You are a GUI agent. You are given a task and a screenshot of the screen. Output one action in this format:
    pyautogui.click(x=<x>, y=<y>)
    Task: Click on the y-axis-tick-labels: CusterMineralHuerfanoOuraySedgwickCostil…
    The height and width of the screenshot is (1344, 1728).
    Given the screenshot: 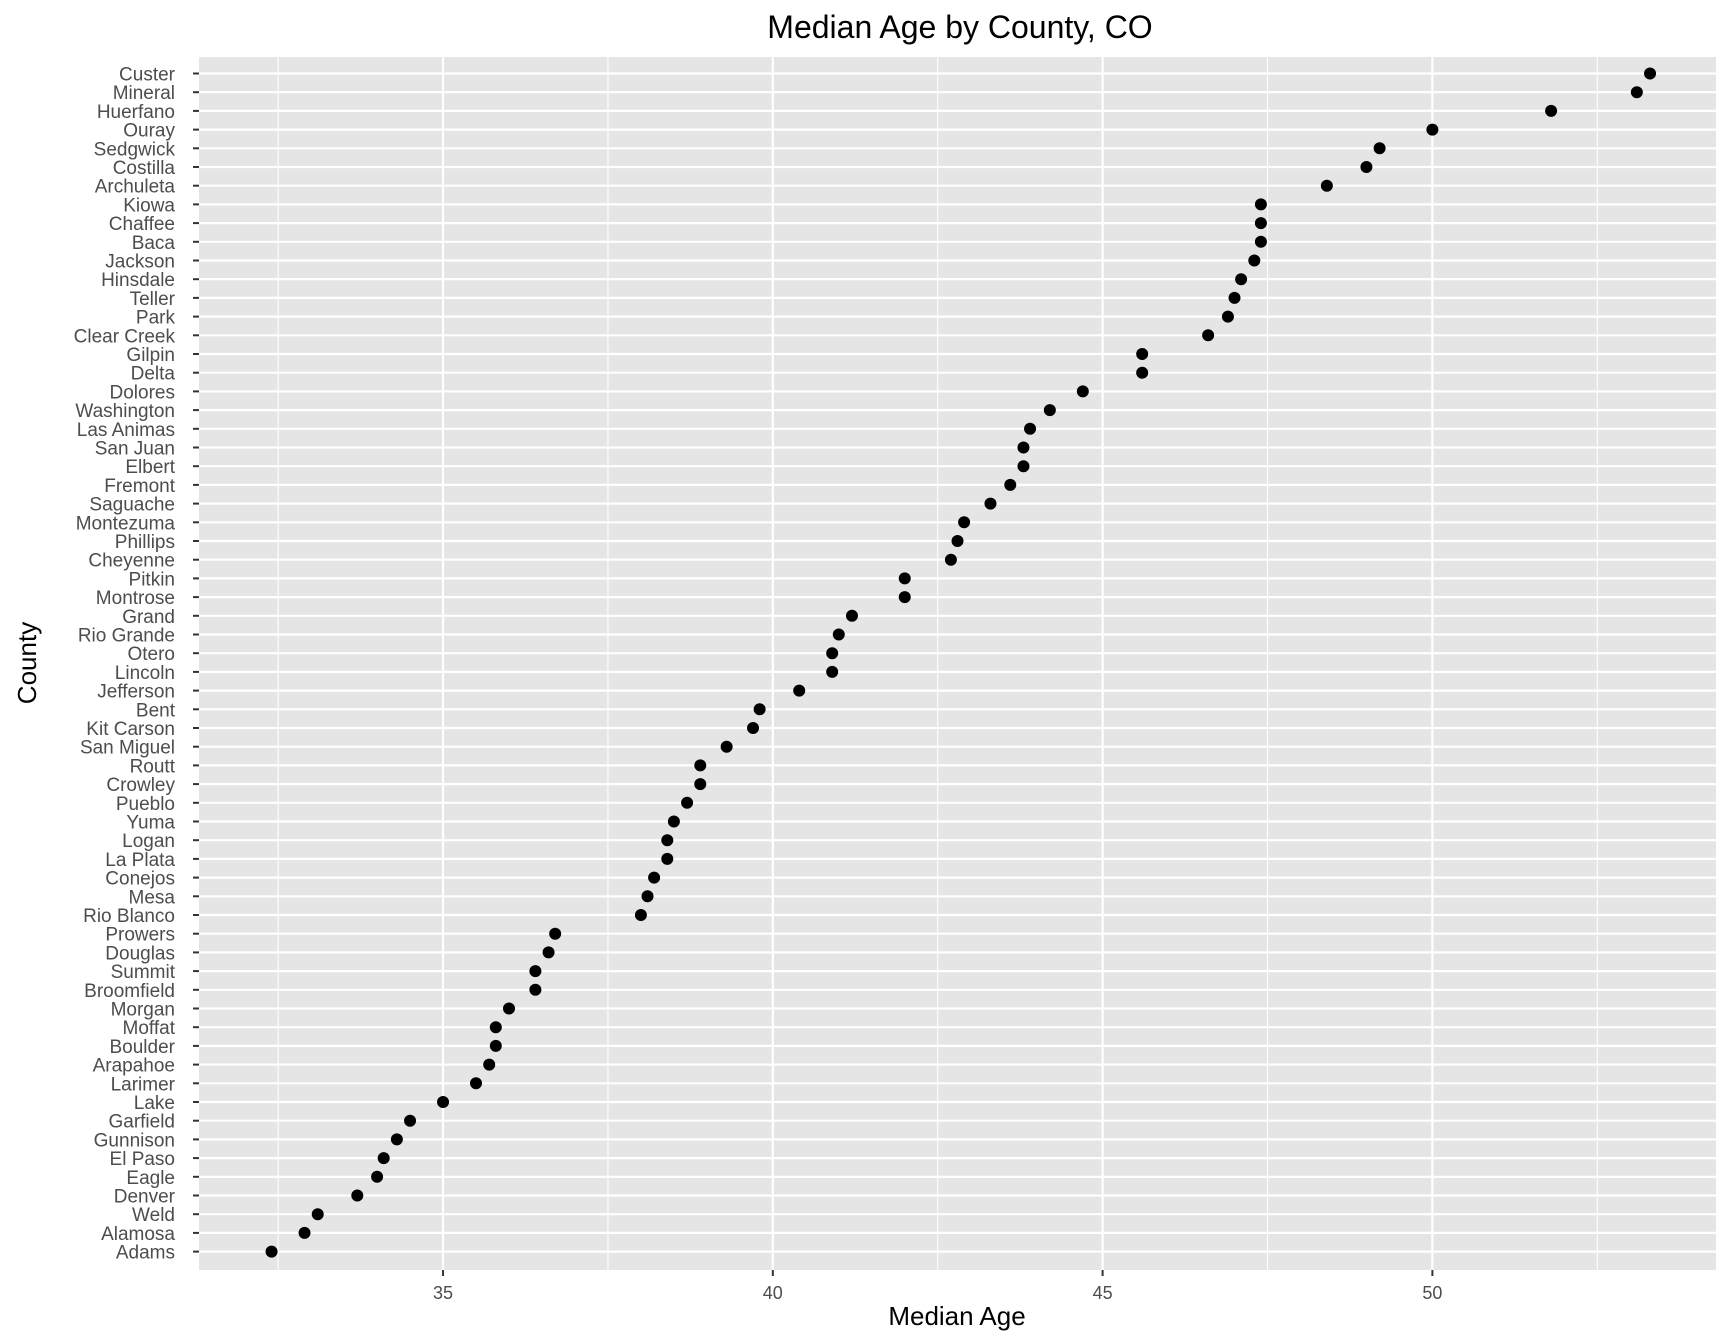 What is the action you would take?
    pyautogui.click(x=125, y=664)
    